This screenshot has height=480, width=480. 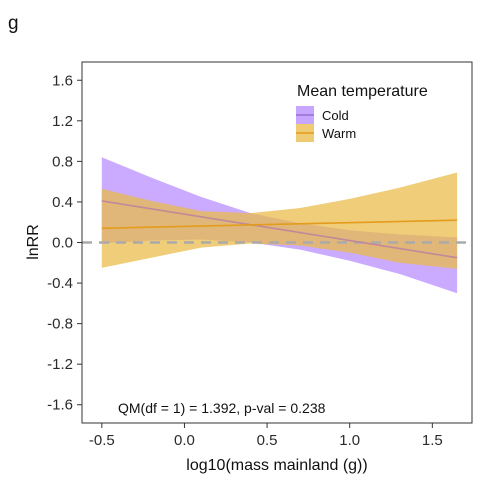 What do you see at coordinates (60, 283) in the screenshot?
I see `y-tick-label: -0.4` at bounding box center [60, 283].